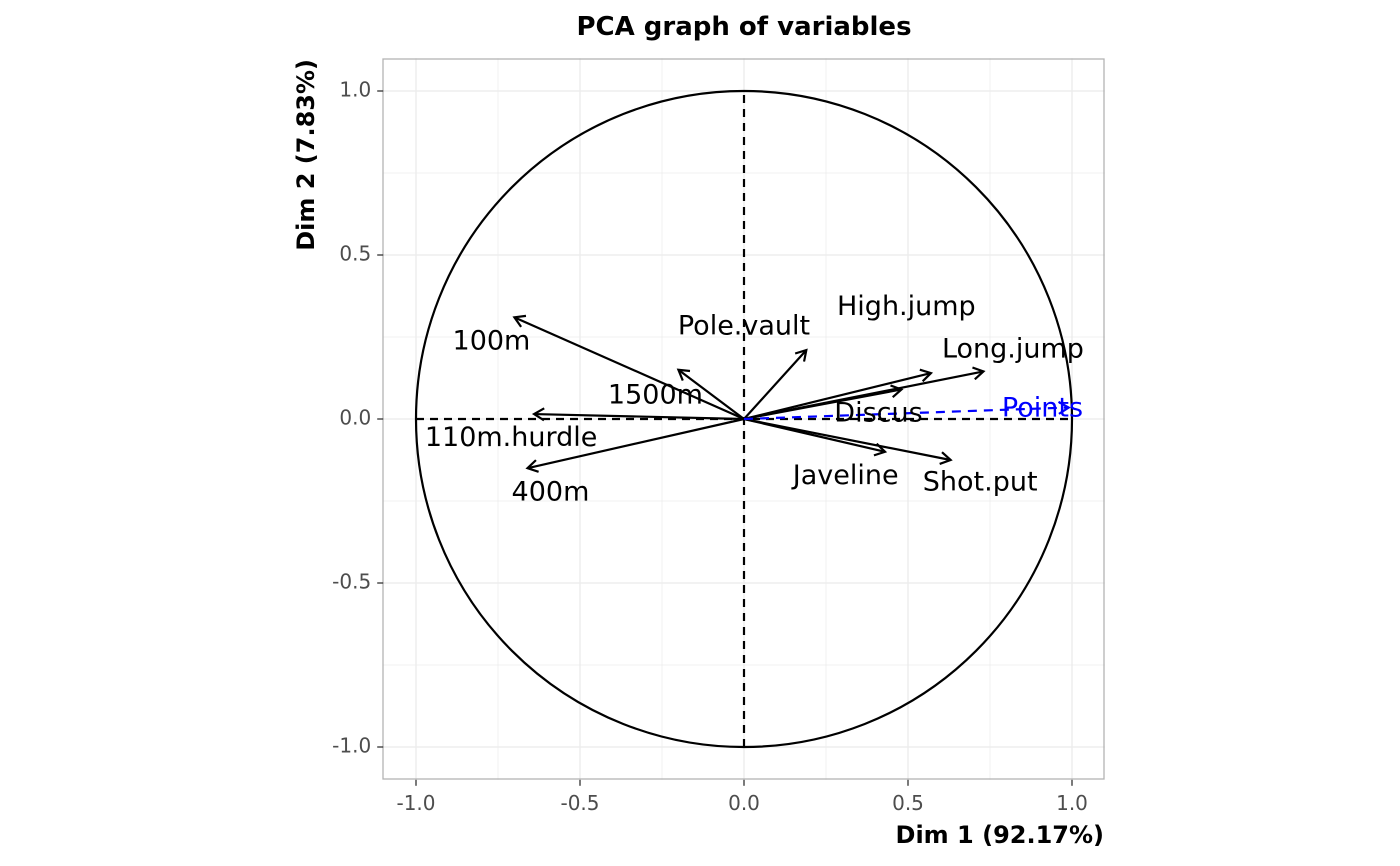 This screenshot has width=1400, height=866. Describe the element at coordinates (710, 394) in the screenshot. I see `arrow-1500m` at that location.